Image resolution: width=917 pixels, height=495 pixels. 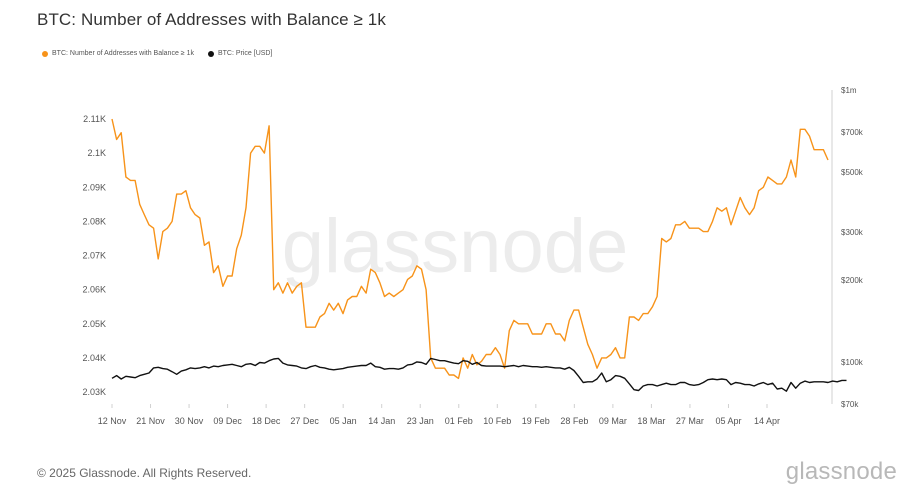 I want to click on x-tick-label: 01 Feb, so click(x=459, y=421).